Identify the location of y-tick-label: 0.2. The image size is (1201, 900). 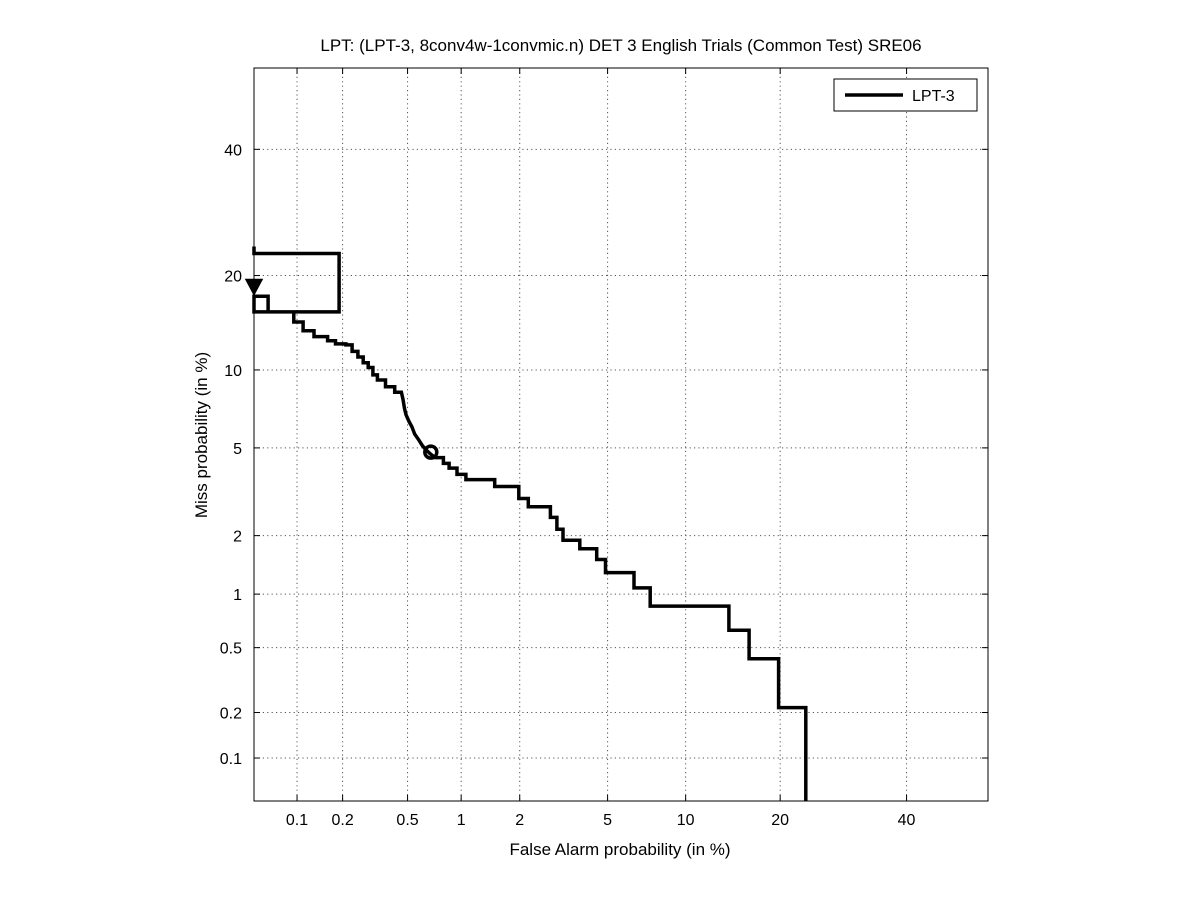
(231, 714).